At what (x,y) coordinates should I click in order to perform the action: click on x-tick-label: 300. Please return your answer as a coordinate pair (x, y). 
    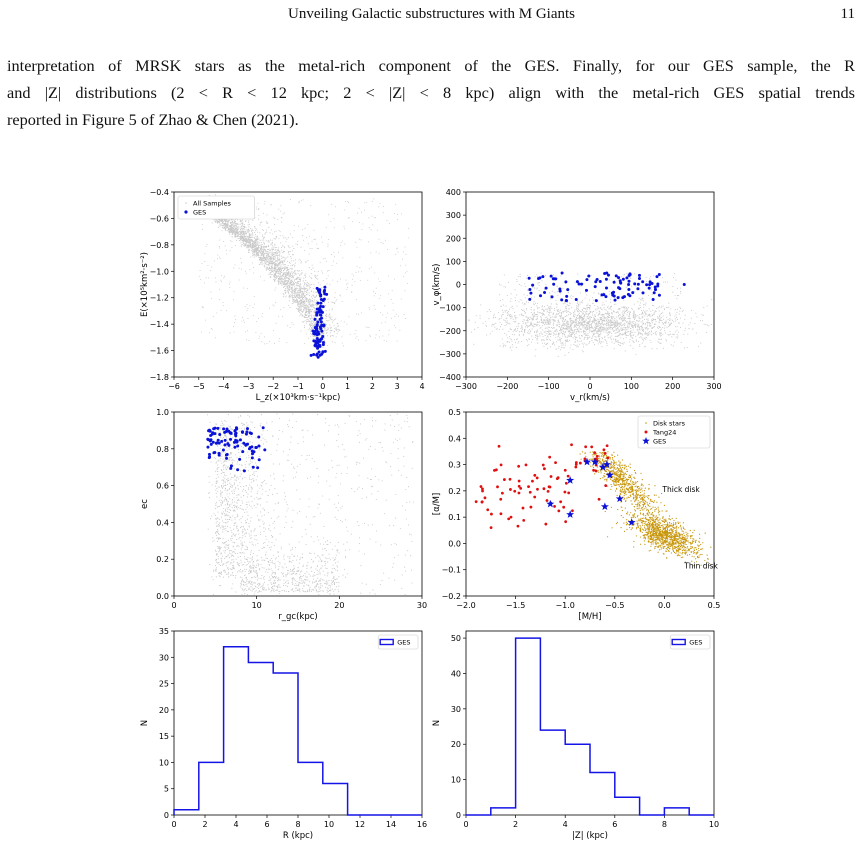
    Looking at the image, I should click on (713, 386).